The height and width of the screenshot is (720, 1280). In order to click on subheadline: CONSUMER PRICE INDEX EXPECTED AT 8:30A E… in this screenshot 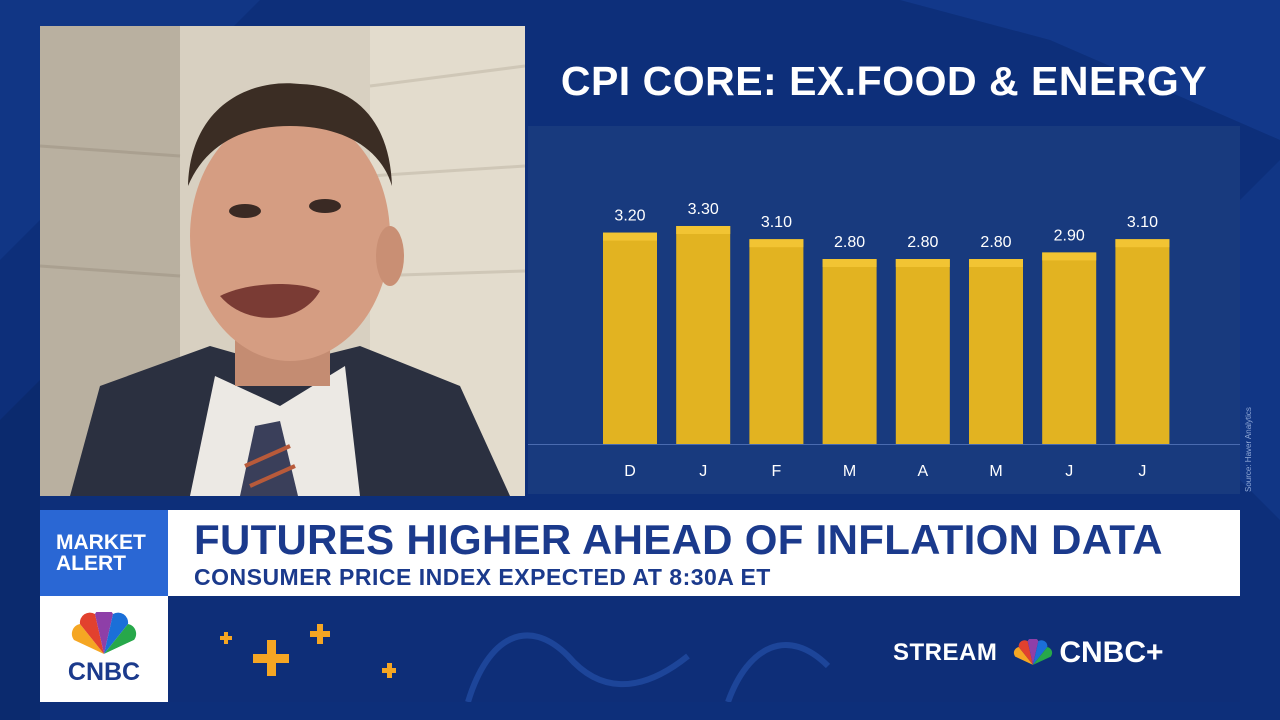, I will do `click(482, 577)`.